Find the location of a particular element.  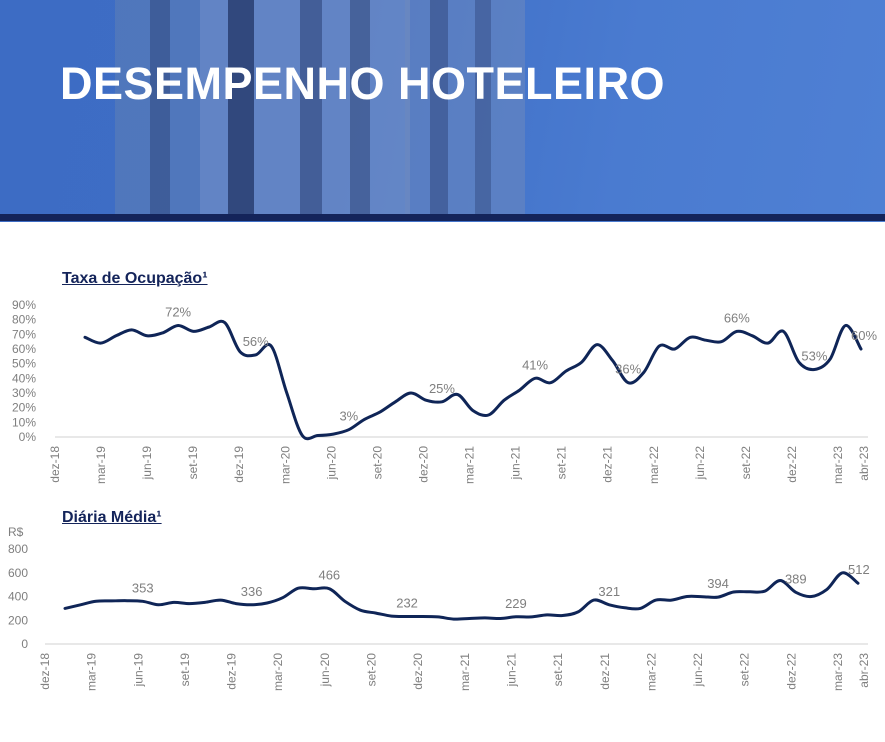

occupancy-y-tick-label: 60% is located at coordinates (24, 349).